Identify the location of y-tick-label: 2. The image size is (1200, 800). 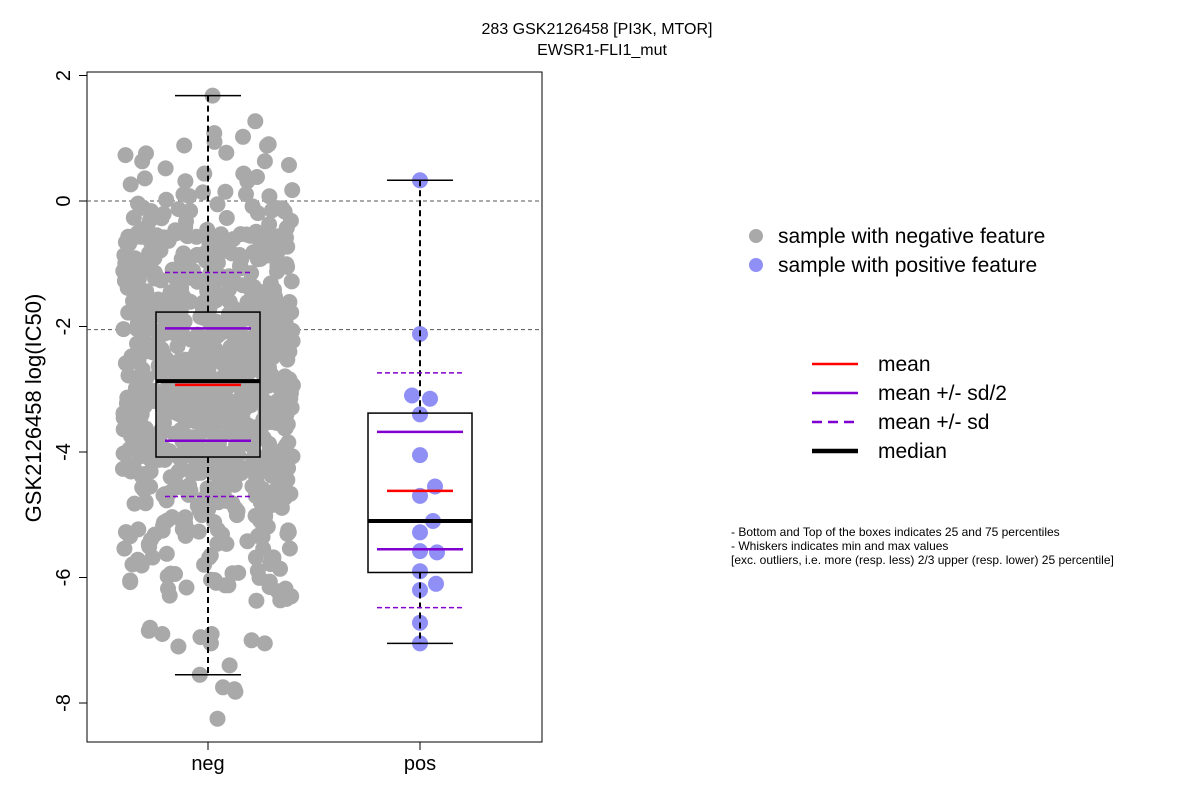
(64, 75).